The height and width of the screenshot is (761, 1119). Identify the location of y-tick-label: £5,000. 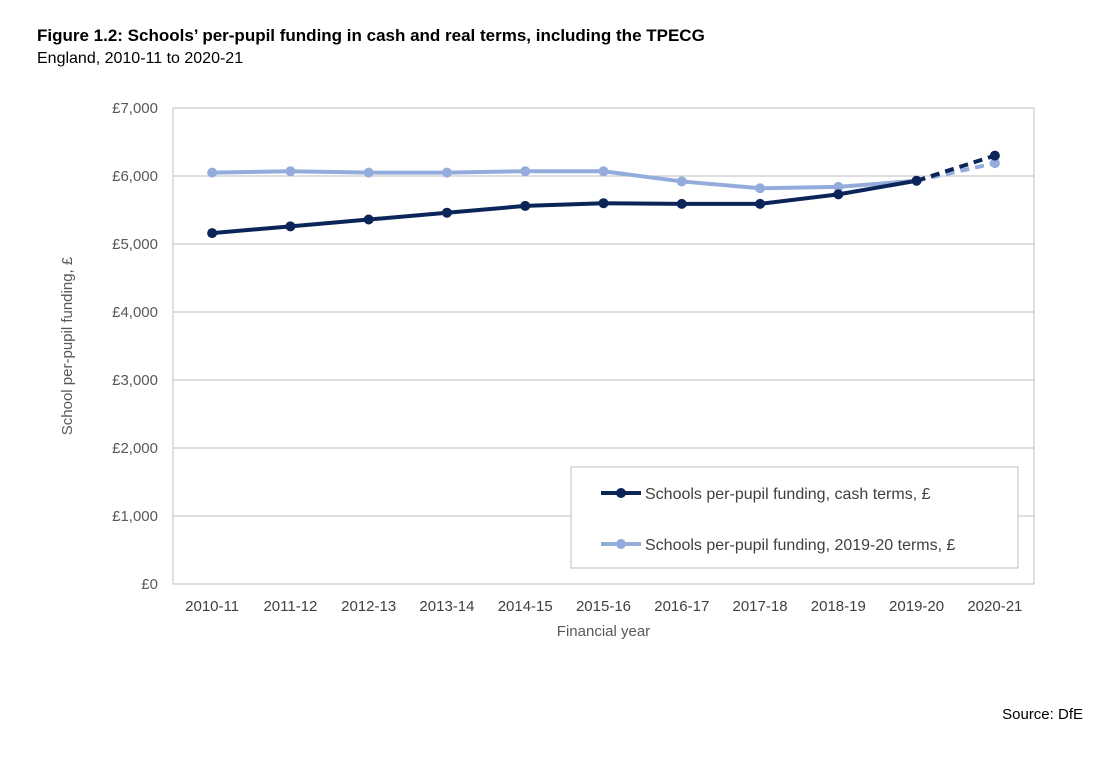
(135, 244).